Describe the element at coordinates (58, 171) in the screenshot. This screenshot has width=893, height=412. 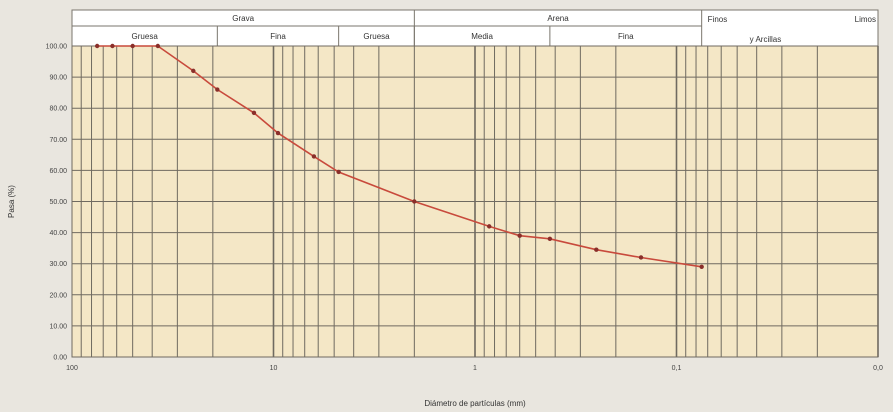
I see `y-tick-label: 60.00` at that location.